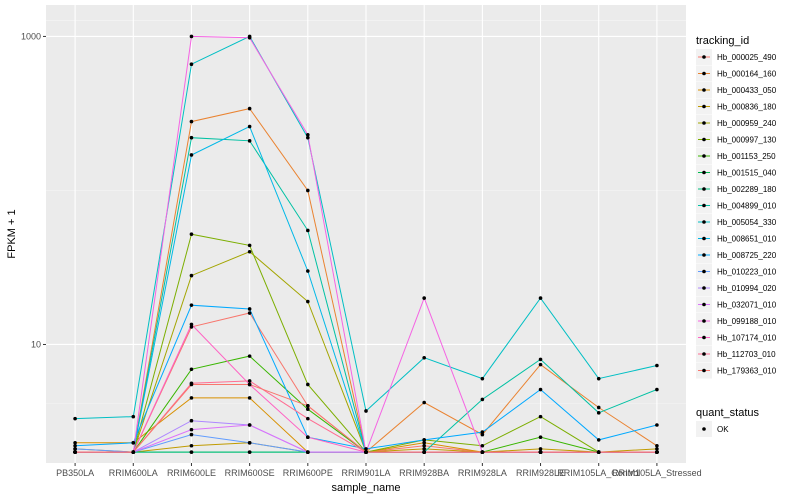  Describe the element at coordinates (747, 338) in the screenshot. I see `legend-label: Hb_107174_010` at that location.